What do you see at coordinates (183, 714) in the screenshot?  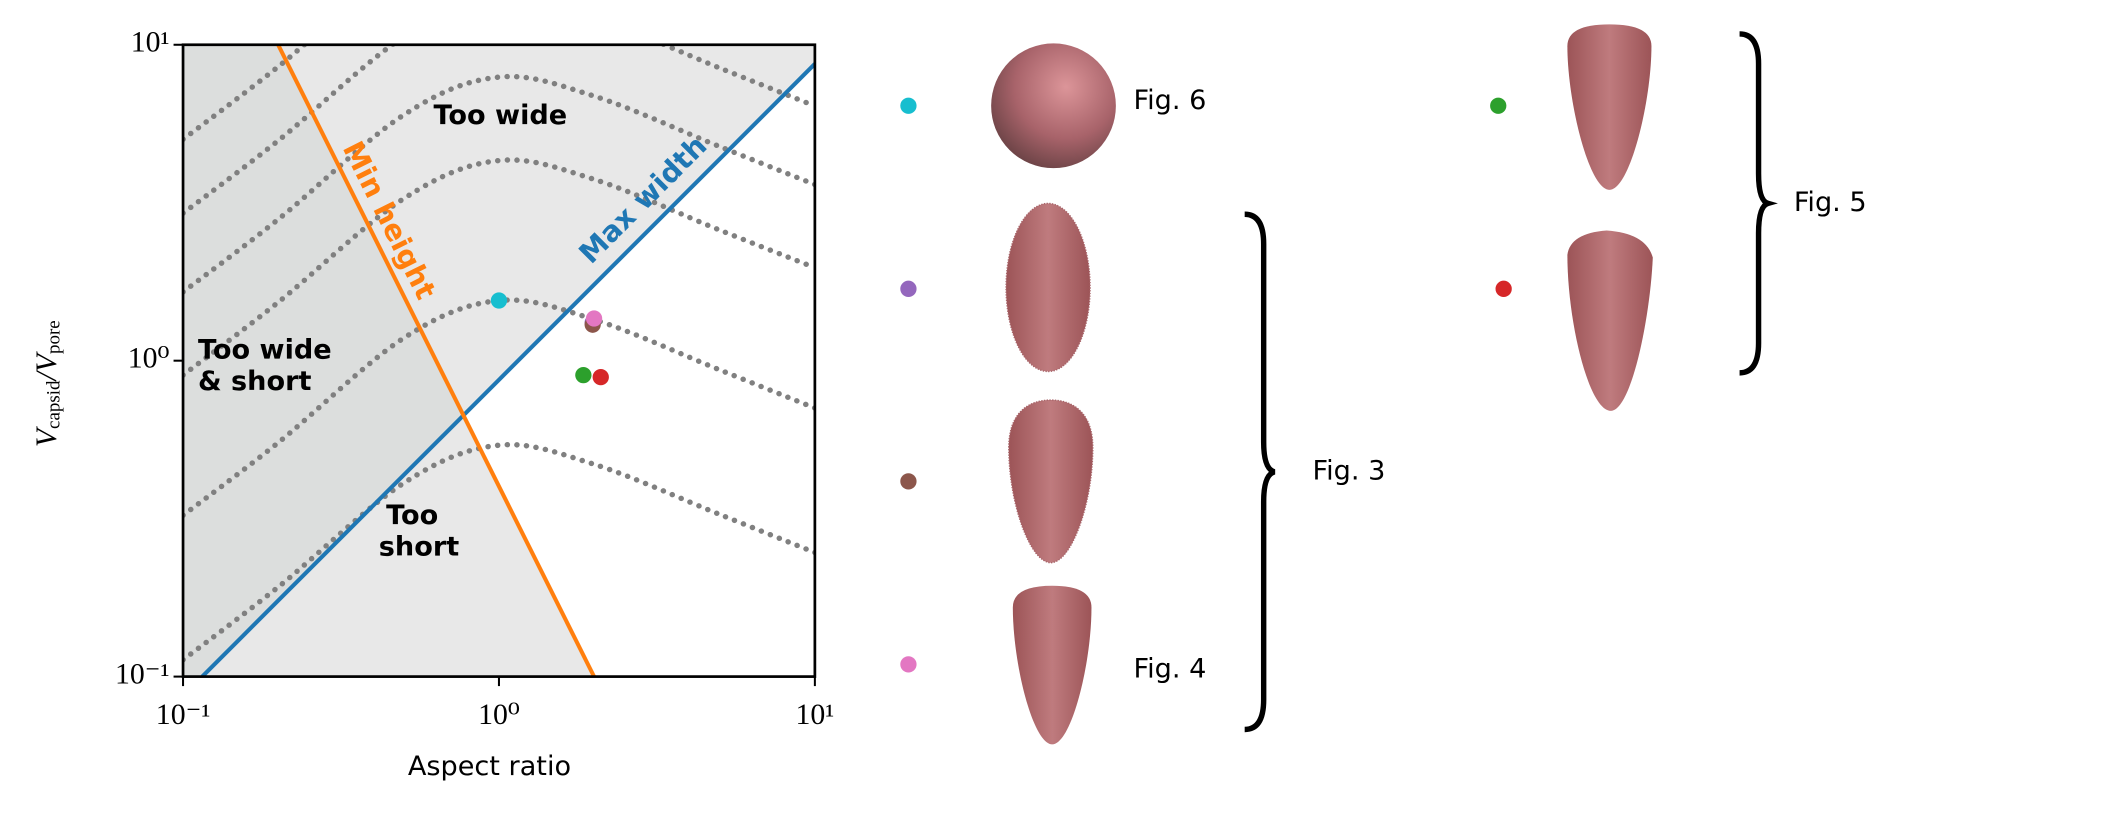 I see `x-tick-label: 10⁻¹` at bounding box center [183, 714].